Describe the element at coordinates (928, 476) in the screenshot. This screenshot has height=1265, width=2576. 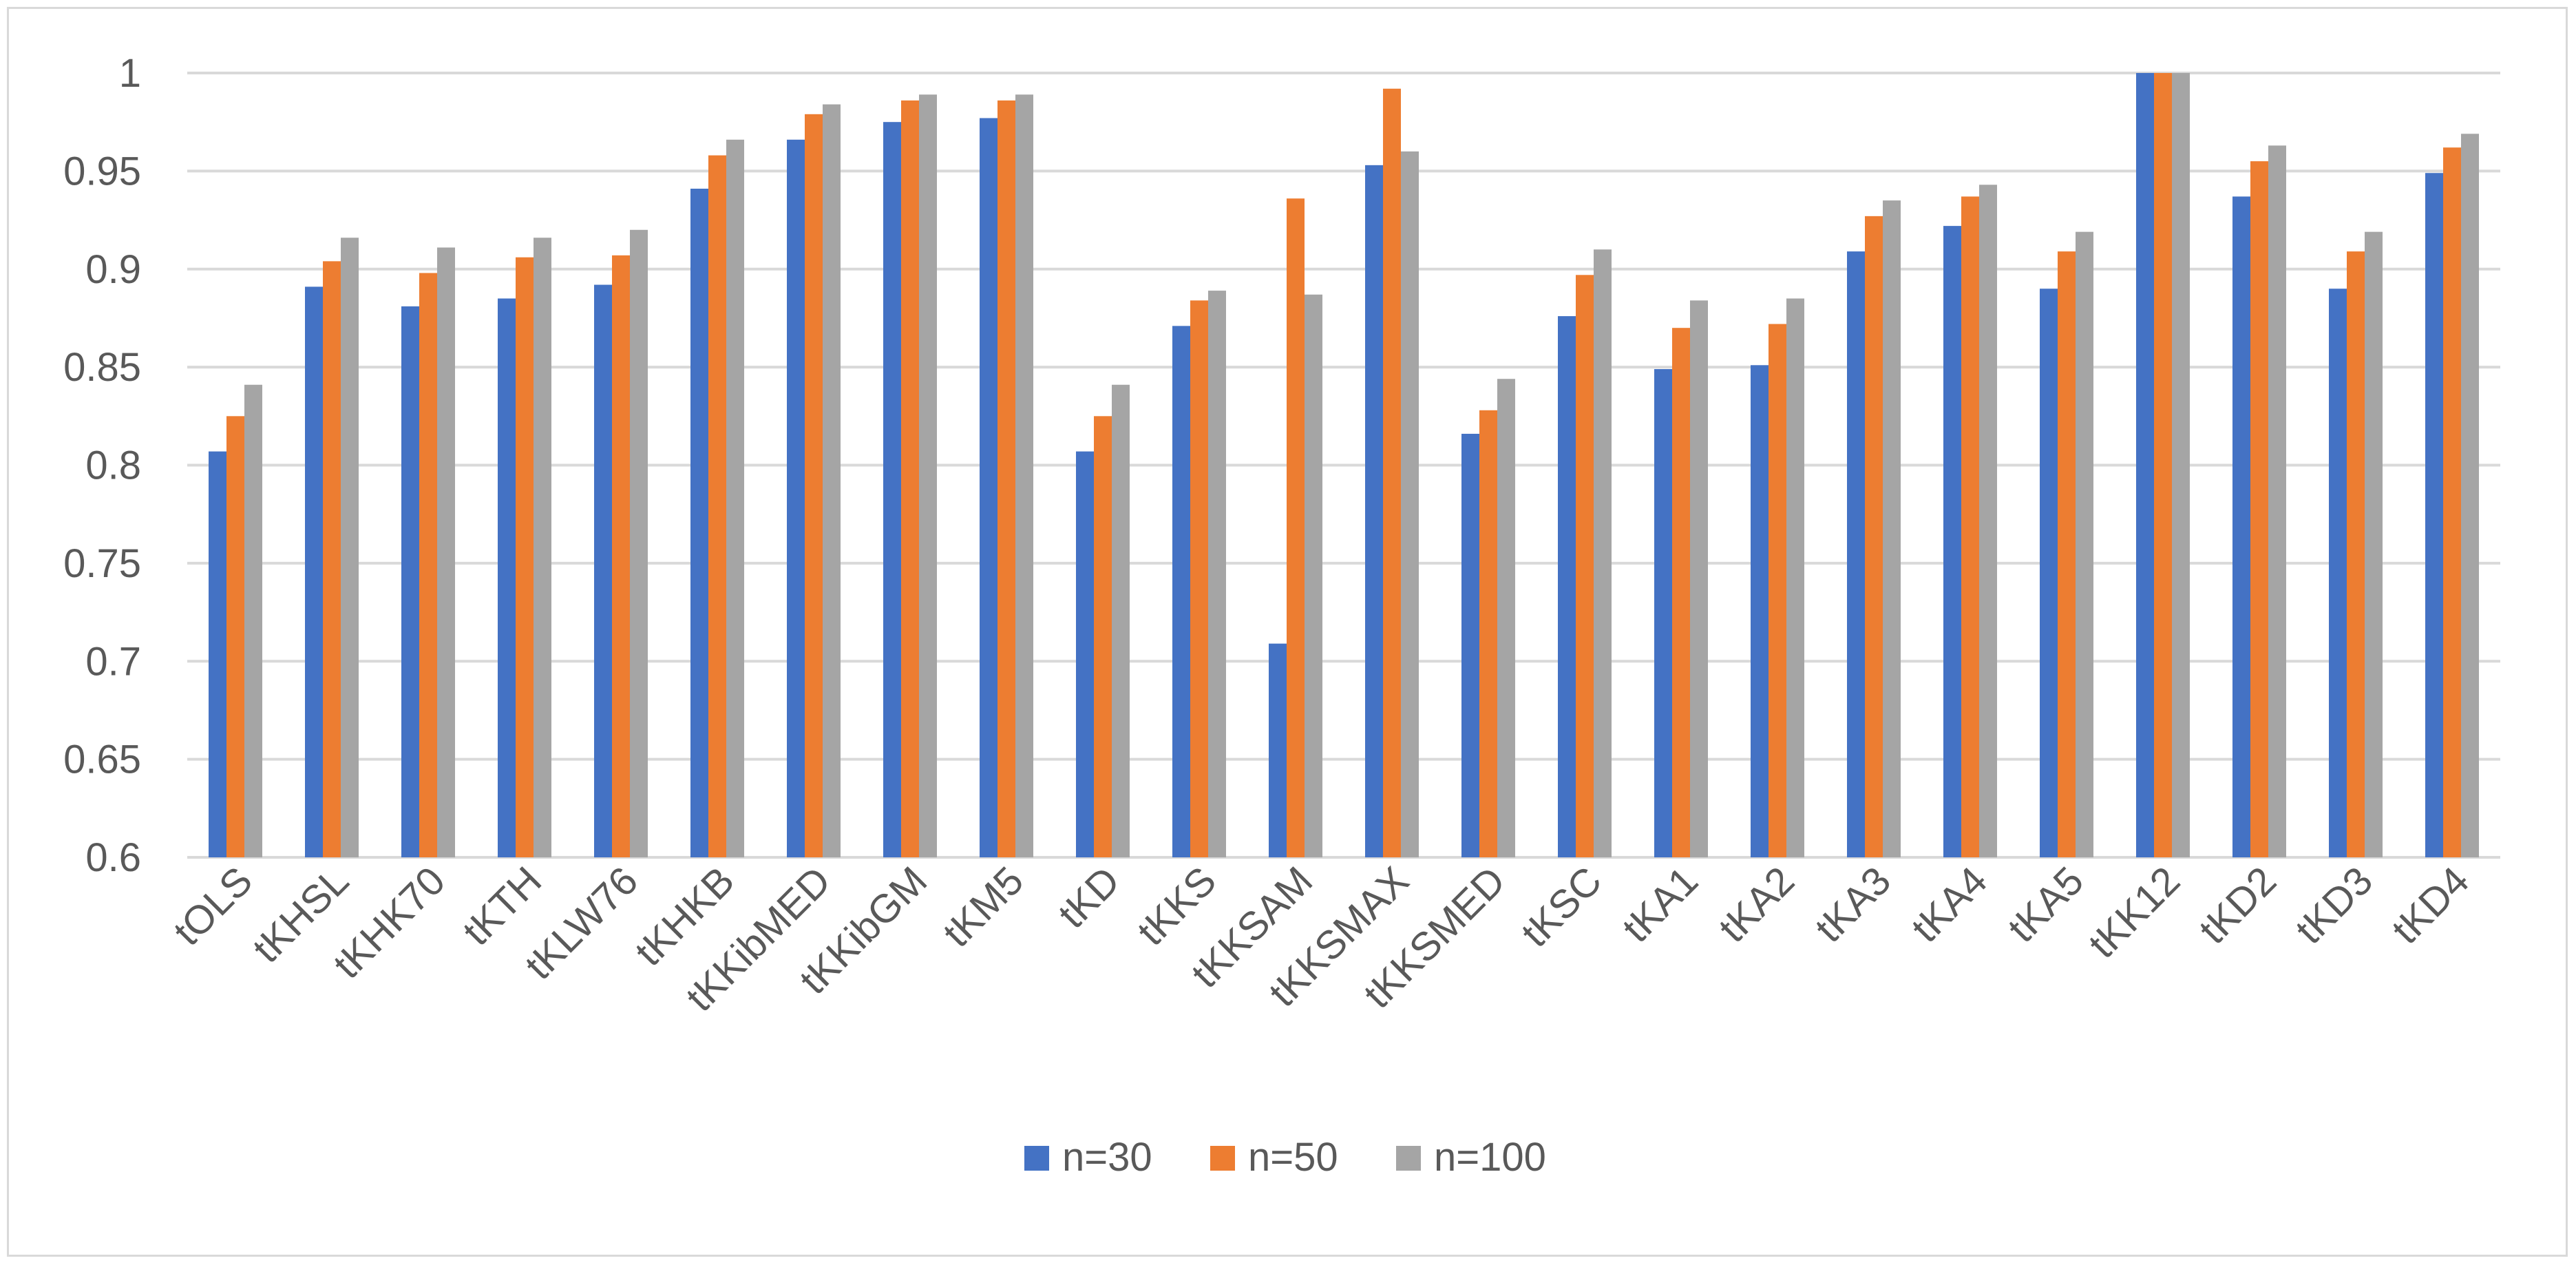
I see `bar-n100-tKKibGM` at that location.